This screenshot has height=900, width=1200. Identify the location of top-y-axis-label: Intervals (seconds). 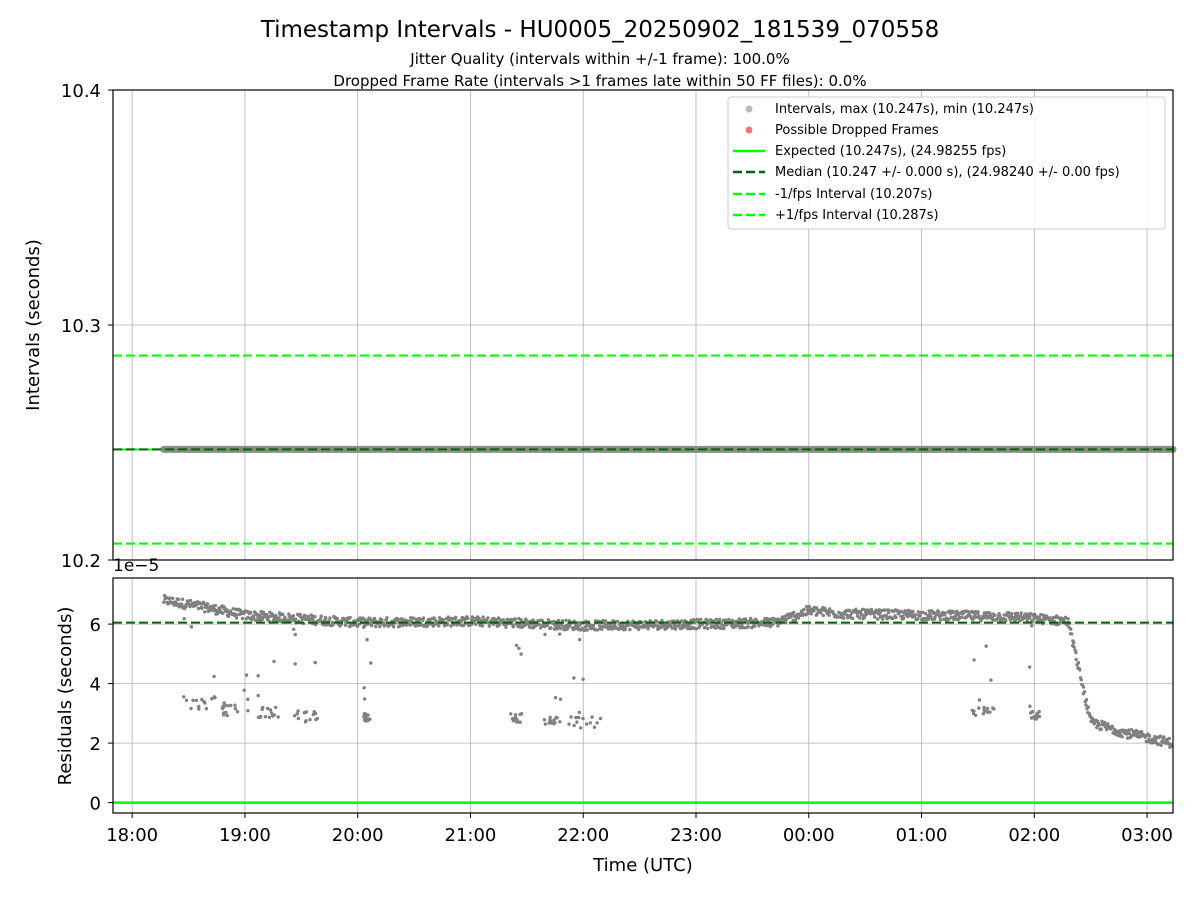
(33, 325).